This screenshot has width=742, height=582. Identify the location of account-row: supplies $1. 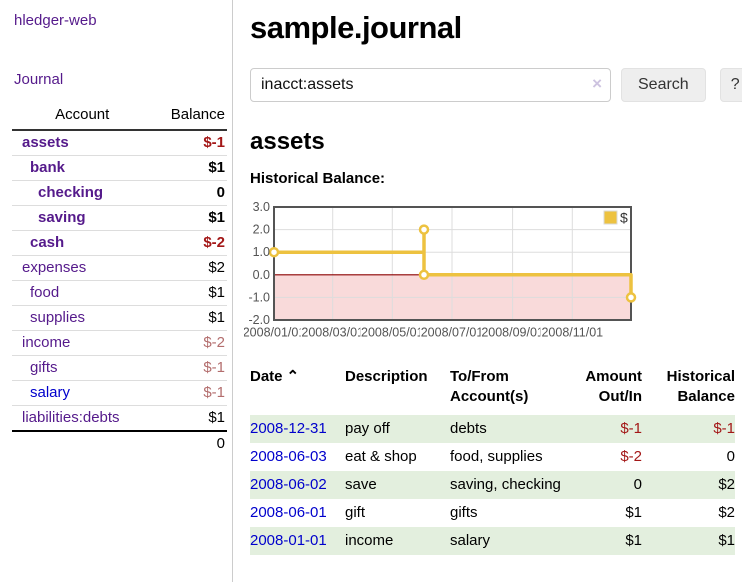
(119, 318).